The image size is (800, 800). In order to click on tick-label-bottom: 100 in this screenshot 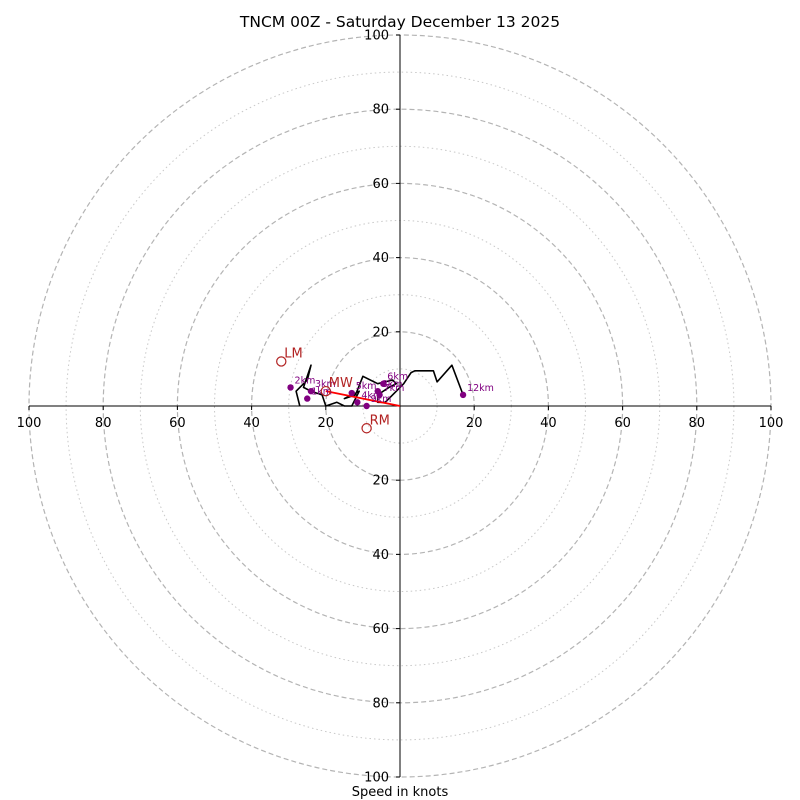, I will do `click(376, 778)`.